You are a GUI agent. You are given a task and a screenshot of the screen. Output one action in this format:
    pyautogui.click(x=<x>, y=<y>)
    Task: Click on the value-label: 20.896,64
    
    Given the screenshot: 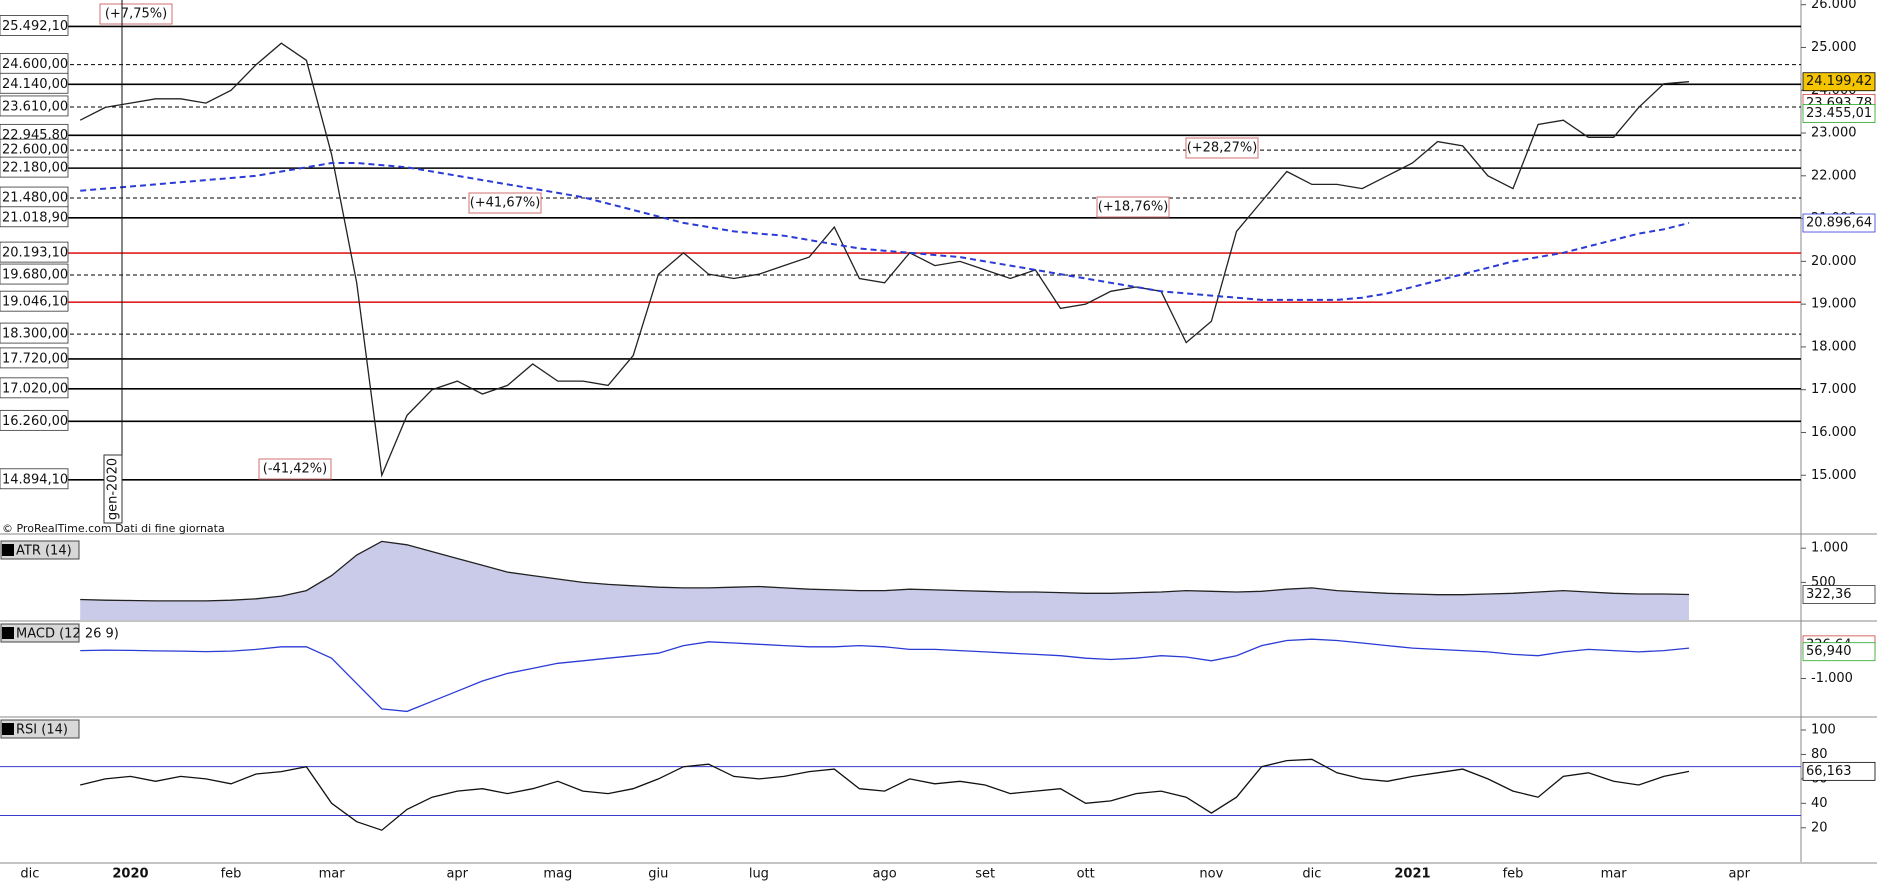 What is the action you would take?
    pyautogui.click(x=1839, y=223)
    